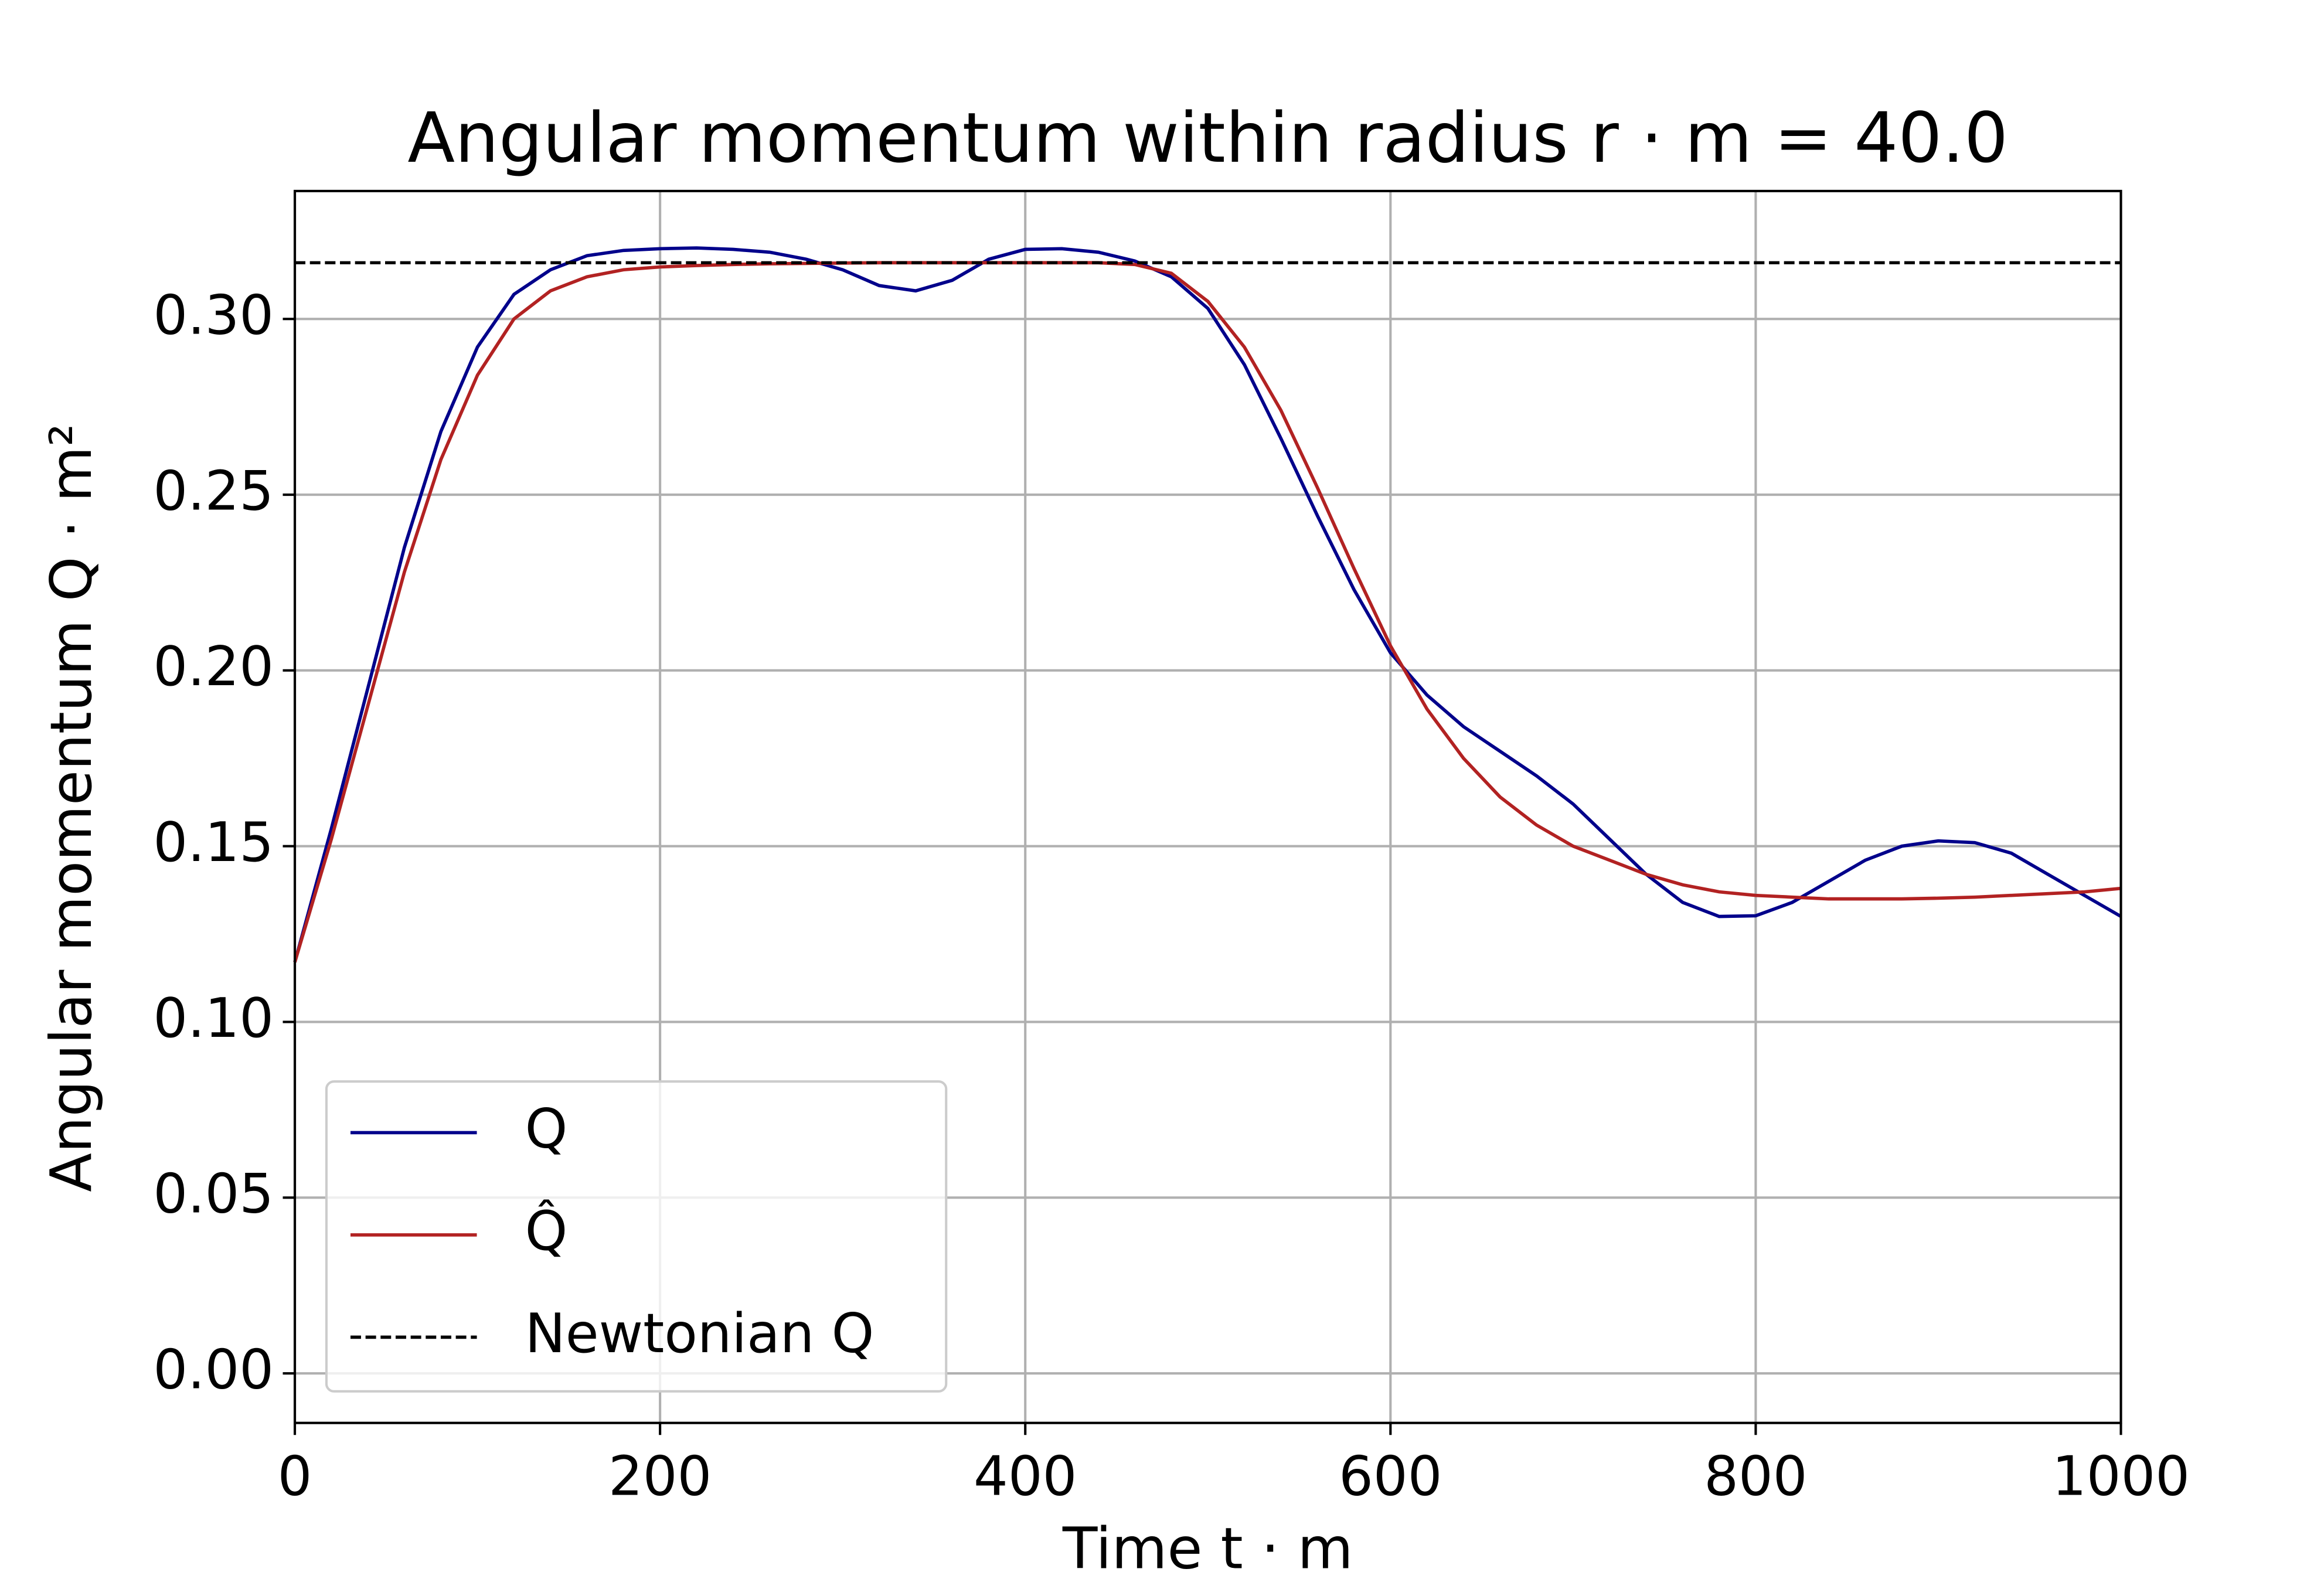  Describe the element at coordinates (213, 842) in the screenshot. I see `y-tick-label: 0.15` at that location.